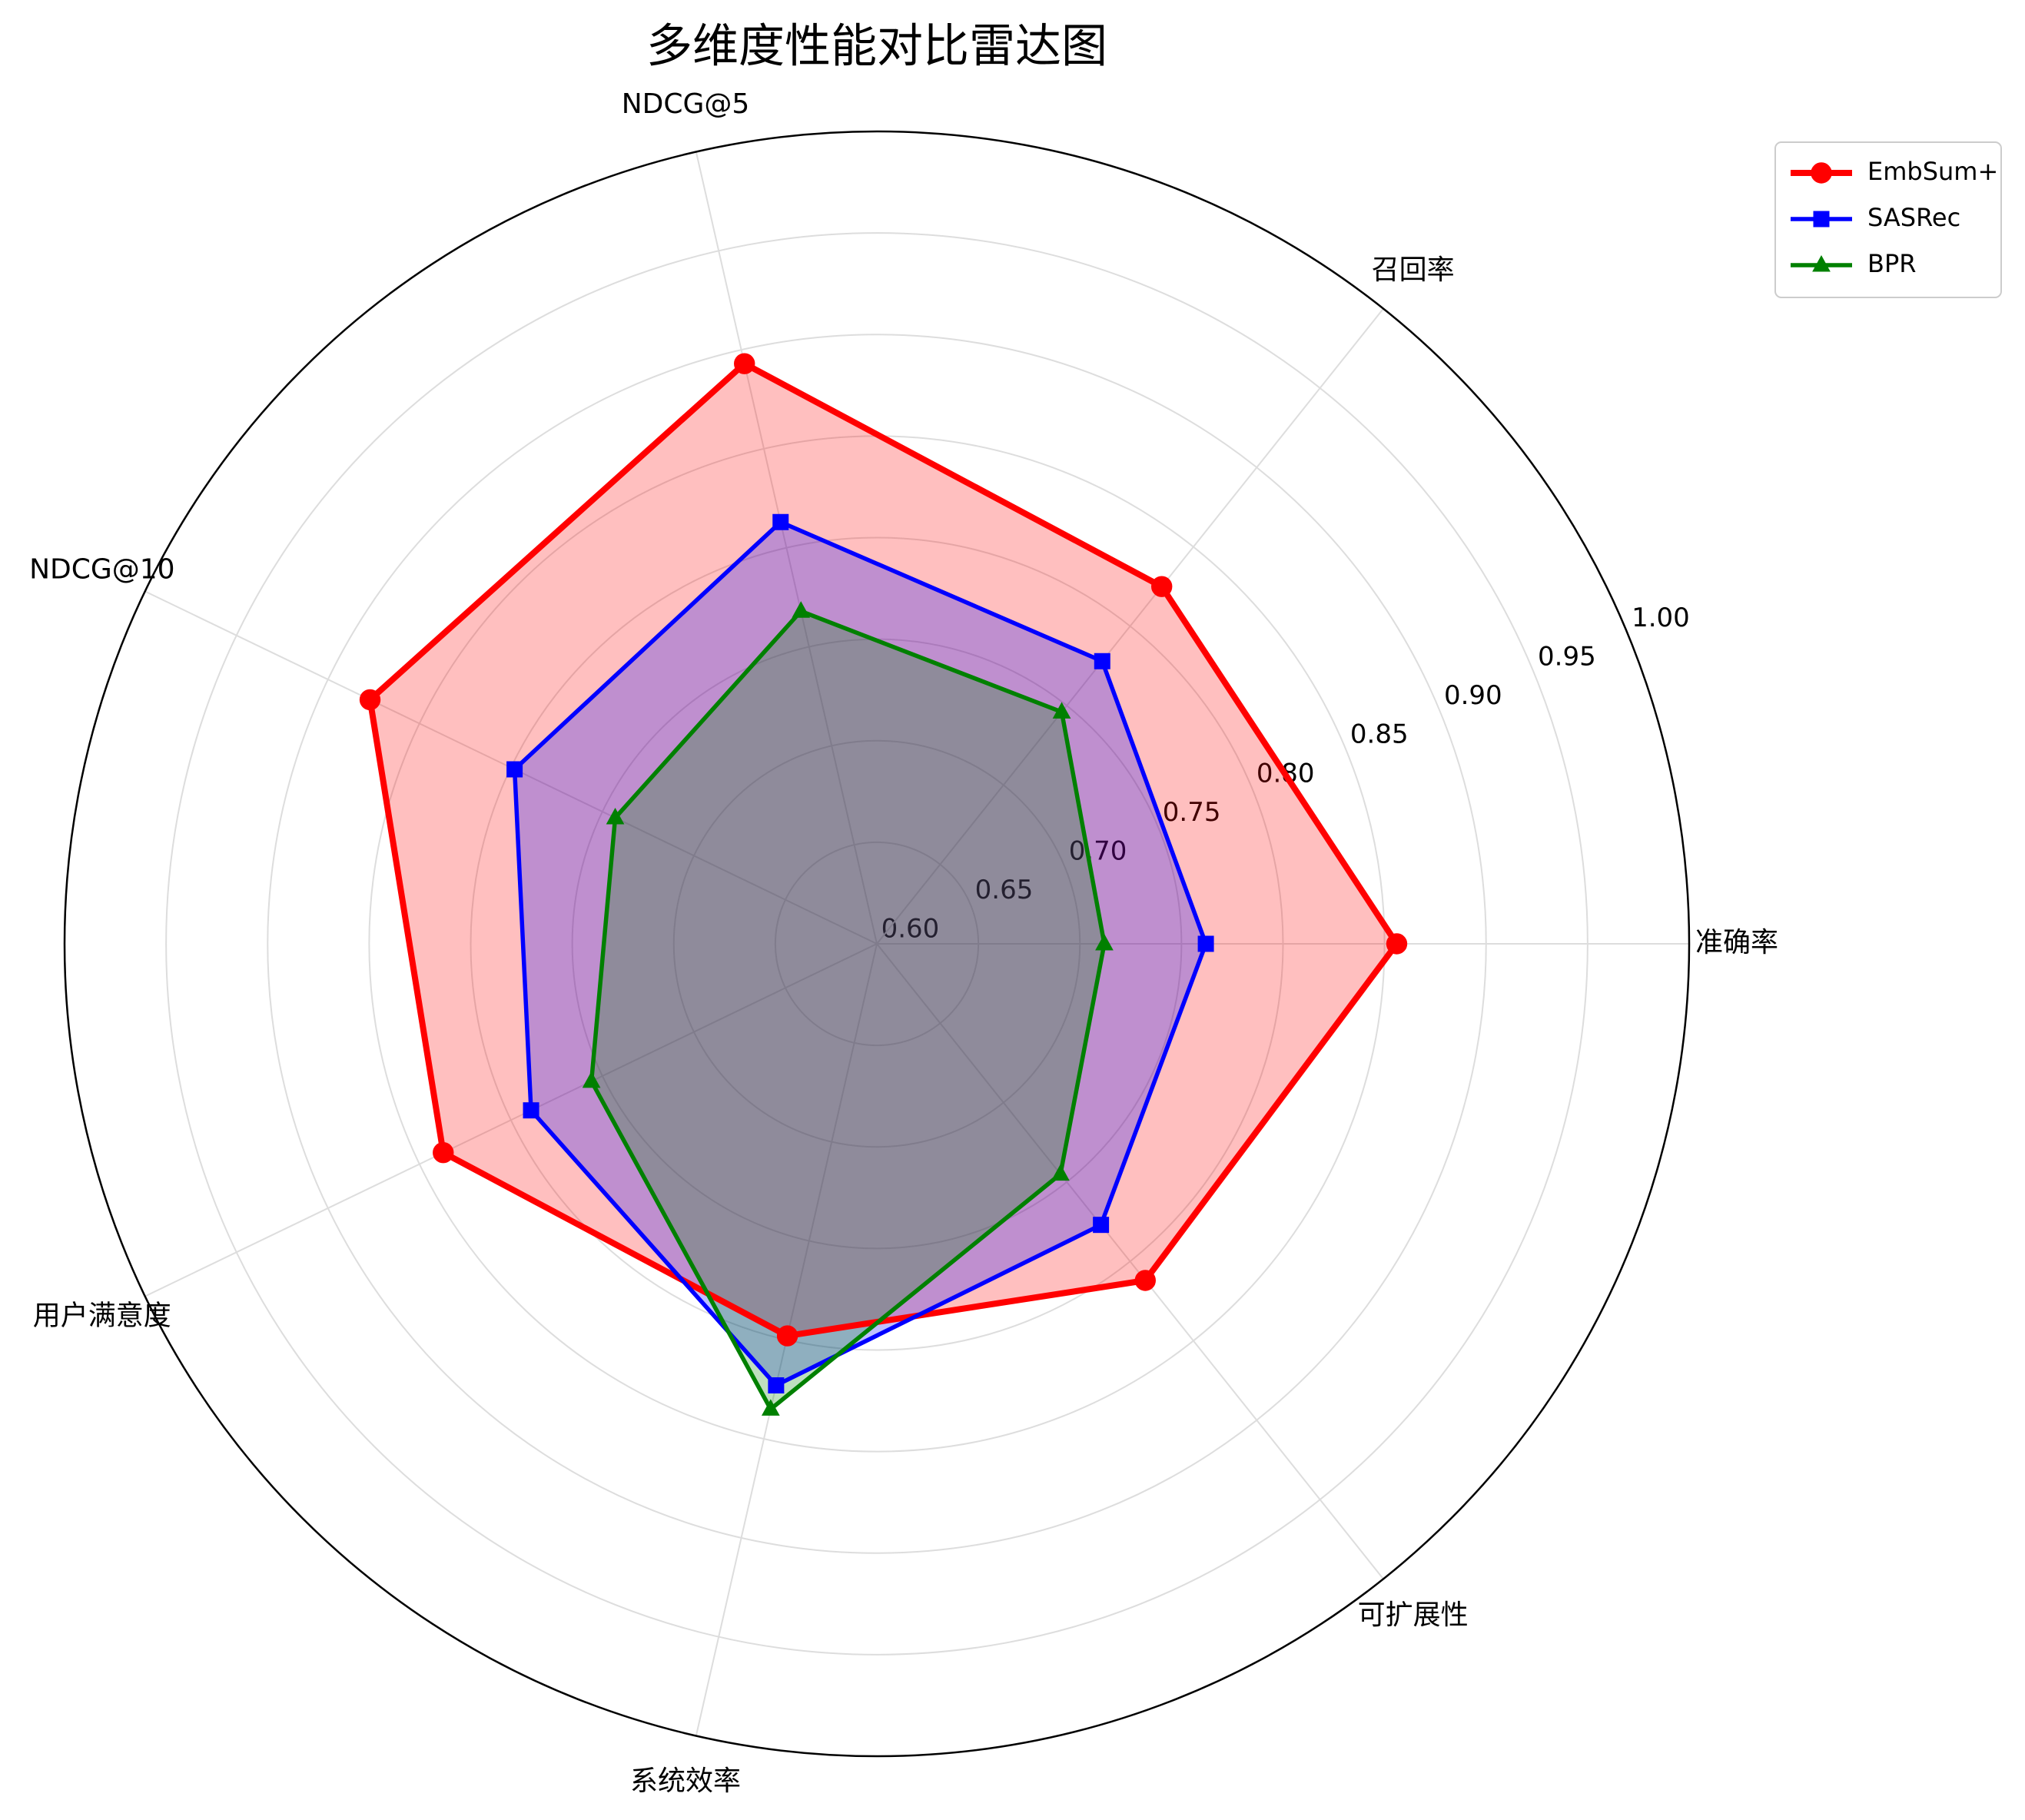 Image resolution: width=2025 pixels, height=1820 pixels. What do you see at coordinates (1473, 695) in the screenshot?
I see `r-tick-label: 0.90` at bounding box center [1473, 695].